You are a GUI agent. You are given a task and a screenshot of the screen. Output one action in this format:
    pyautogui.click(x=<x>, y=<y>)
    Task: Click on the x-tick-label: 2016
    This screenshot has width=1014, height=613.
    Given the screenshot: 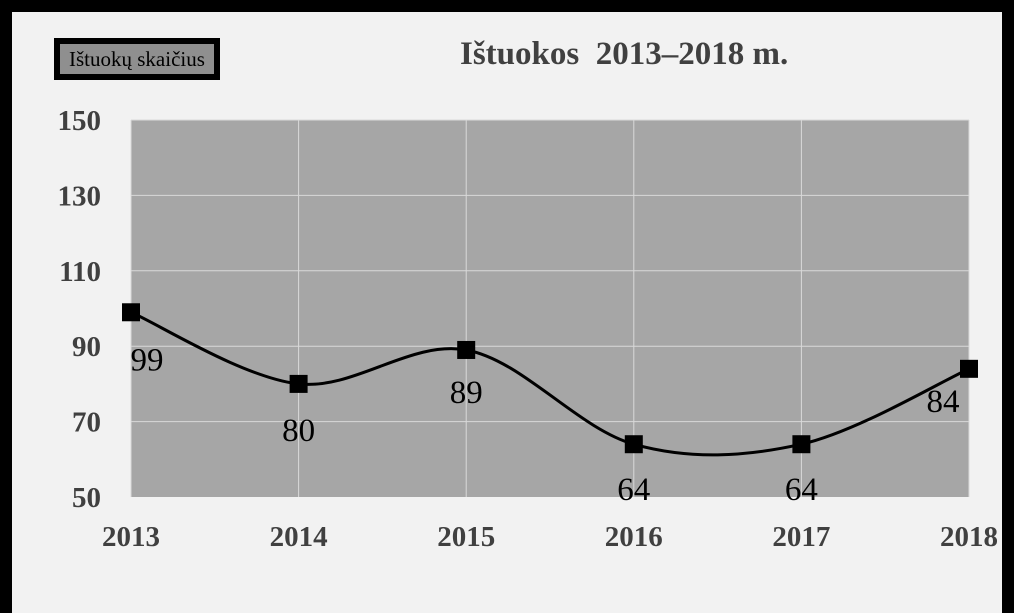 What is the action you would take?
    pyautogui.click(x=634, y=537)
    